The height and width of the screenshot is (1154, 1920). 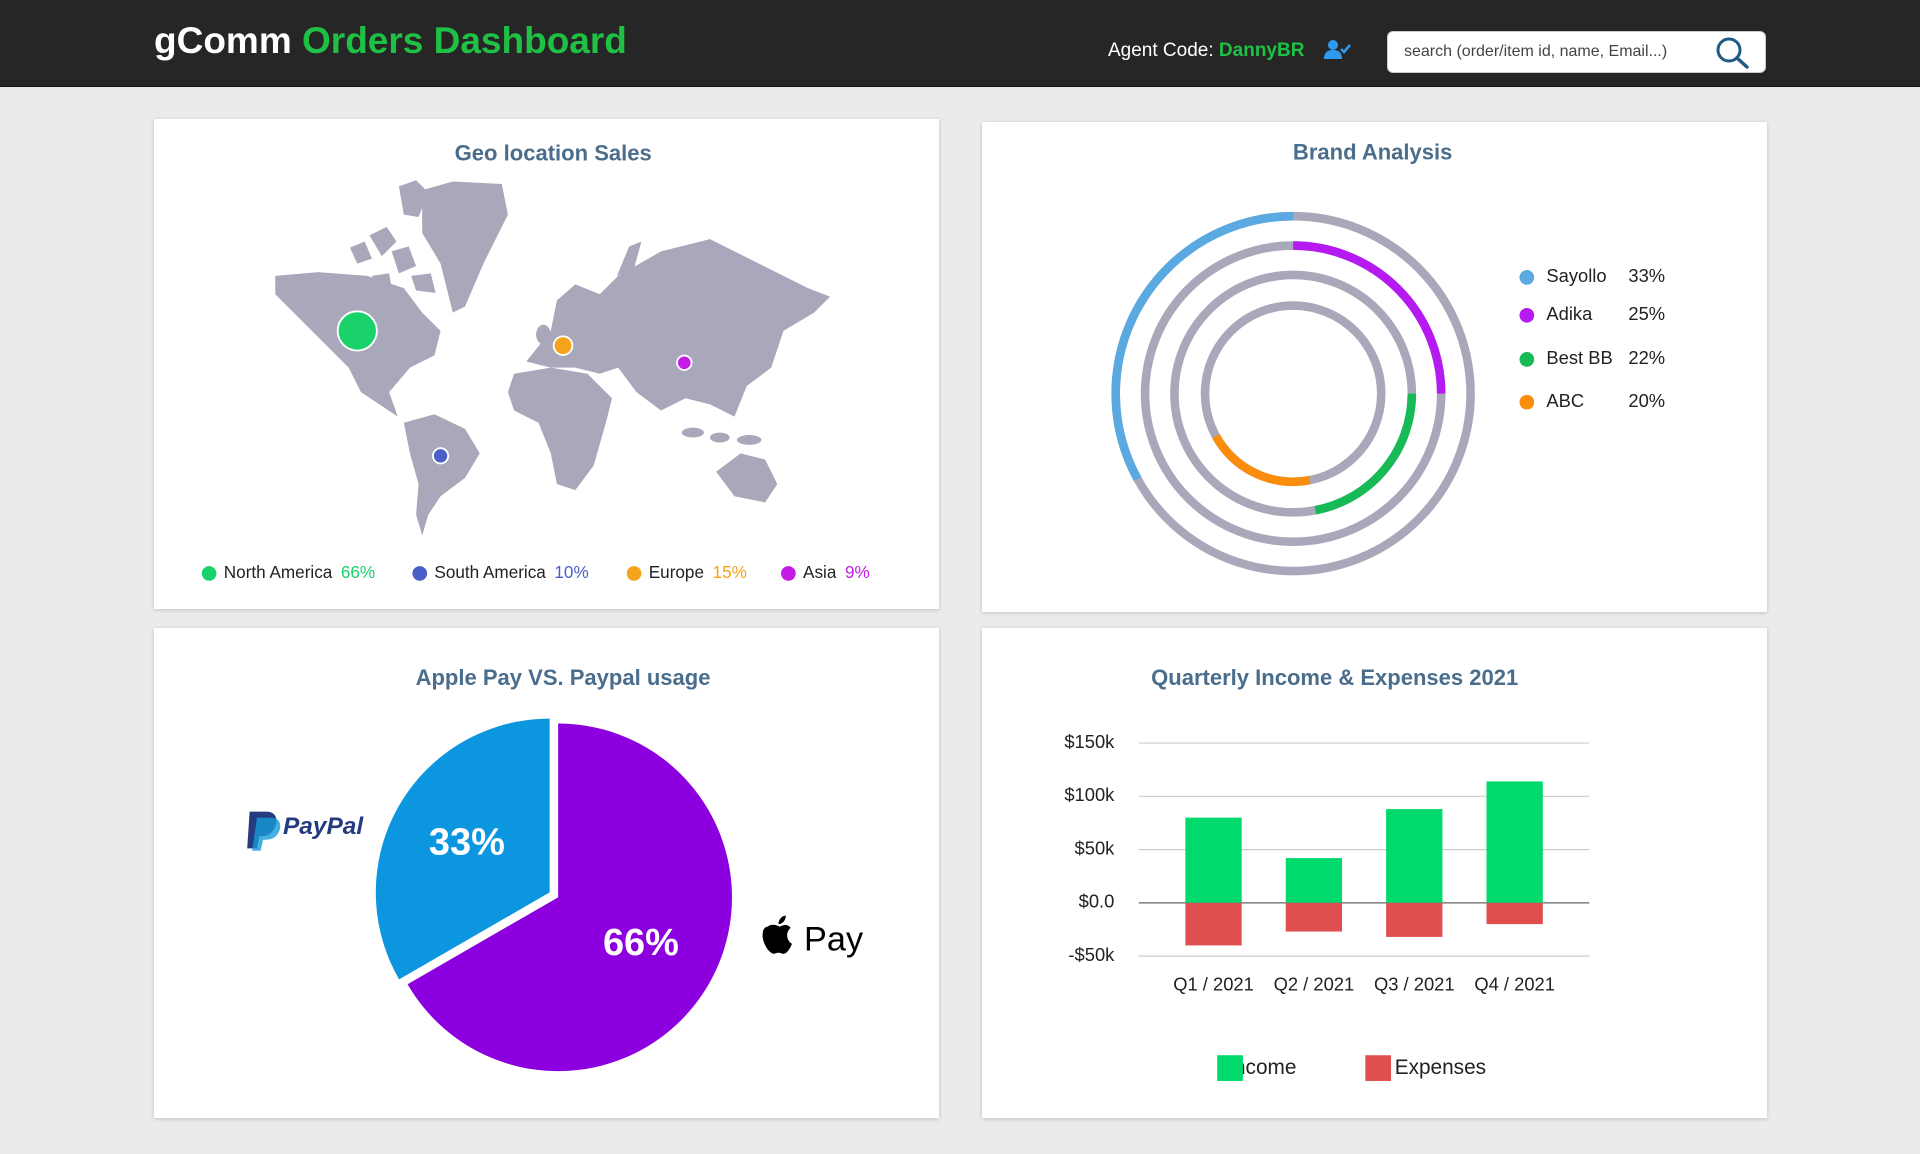 I want to click on legend-label: North America, so click(x=278, y=572).